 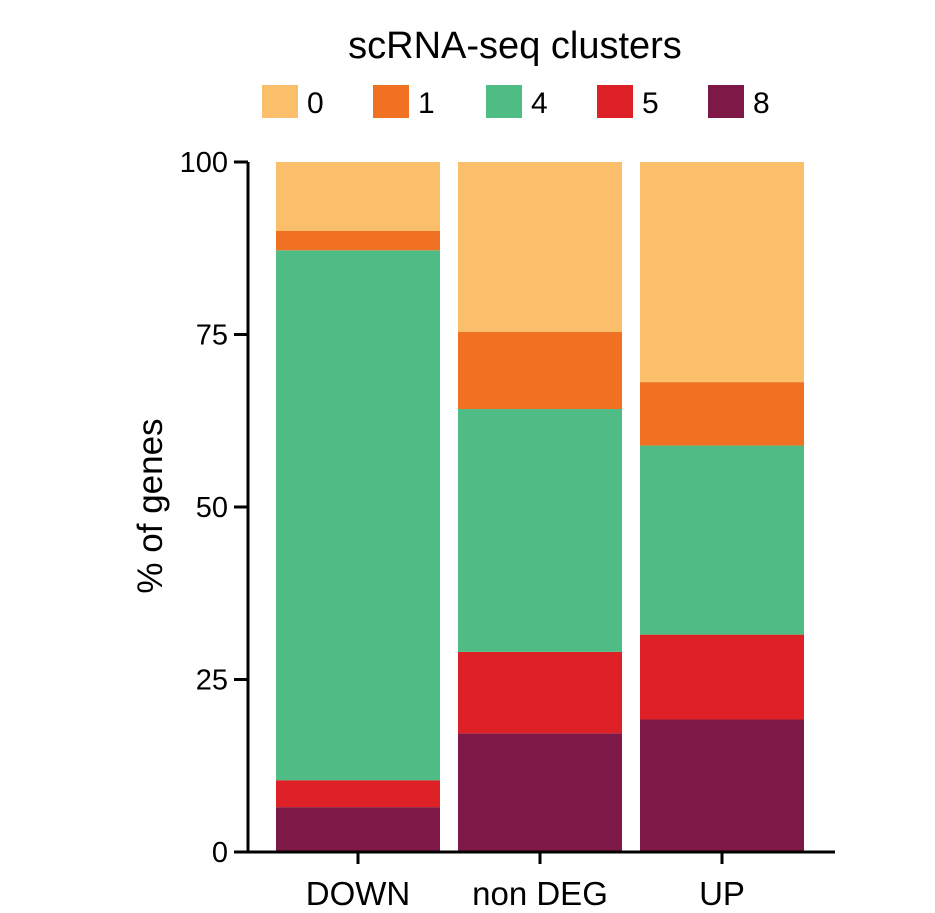 I want to click on y-tick-label: 0, so click(x=220, y=853).